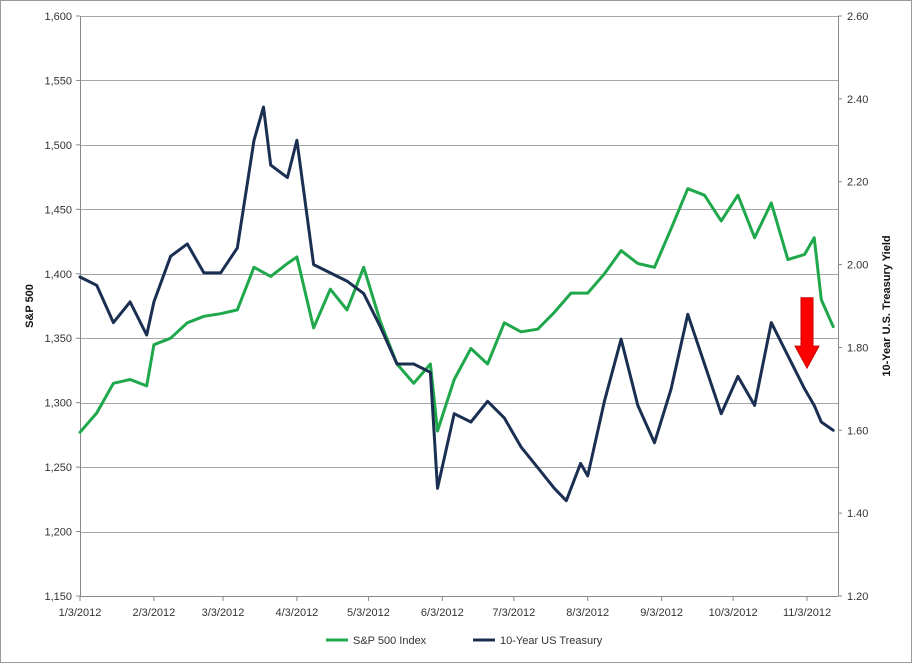  Describe the element at coordinates (464, 641) in the screenshot. I see `legend: S&P 500 Index 10-Year US Treasury` at that location.